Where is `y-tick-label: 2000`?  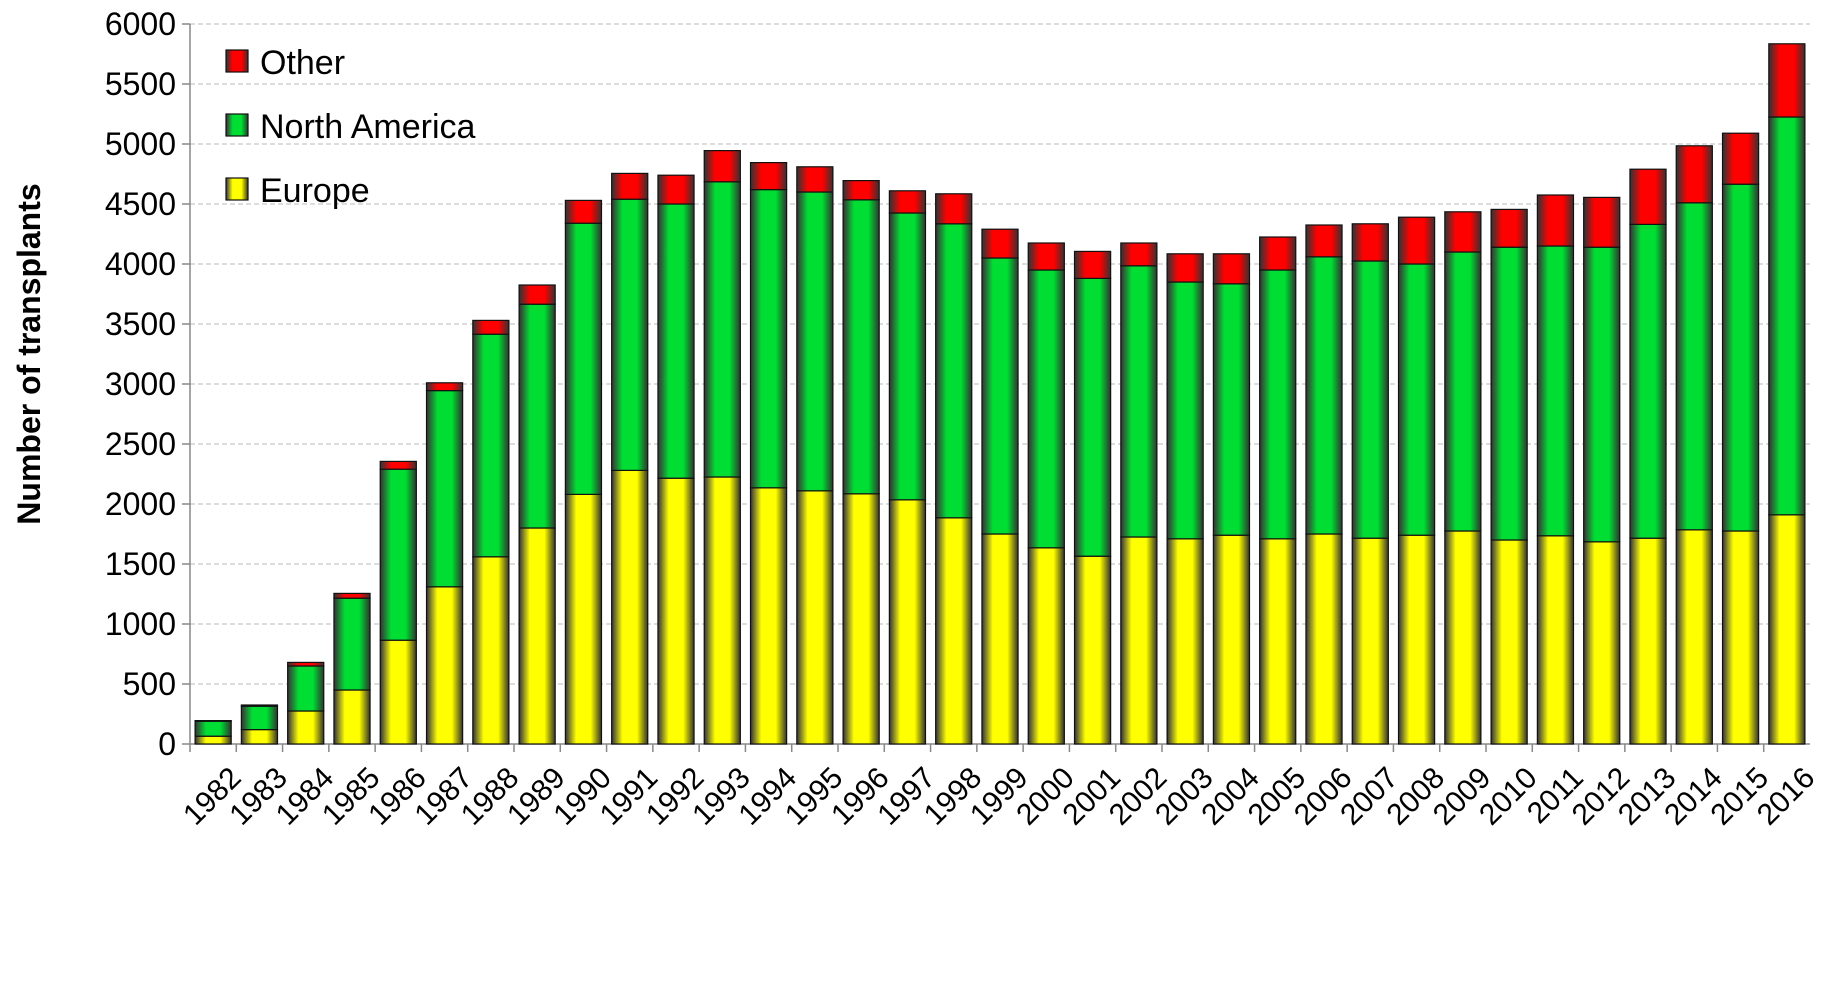
y-tick-label: 2000 is located at coordinates (140, 504).